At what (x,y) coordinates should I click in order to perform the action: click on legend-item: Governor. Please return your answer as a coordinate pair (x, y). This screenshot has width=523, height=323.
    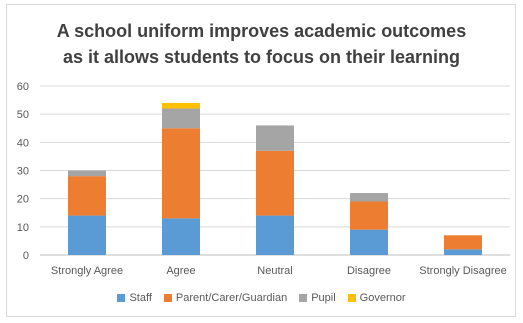
    Looking at the image, I should click on (376, 298).